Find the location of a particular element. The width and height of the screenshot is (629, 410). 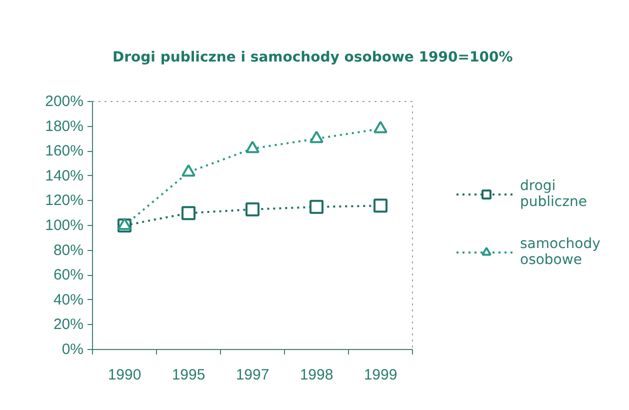

x-tick-label: 1997 is located at coordinates (253, 375).